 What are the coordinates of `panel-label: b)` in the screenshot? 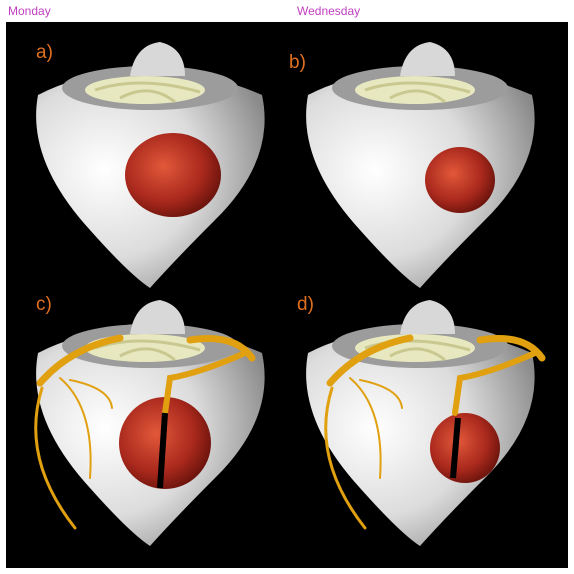 It's located at (297, 62).